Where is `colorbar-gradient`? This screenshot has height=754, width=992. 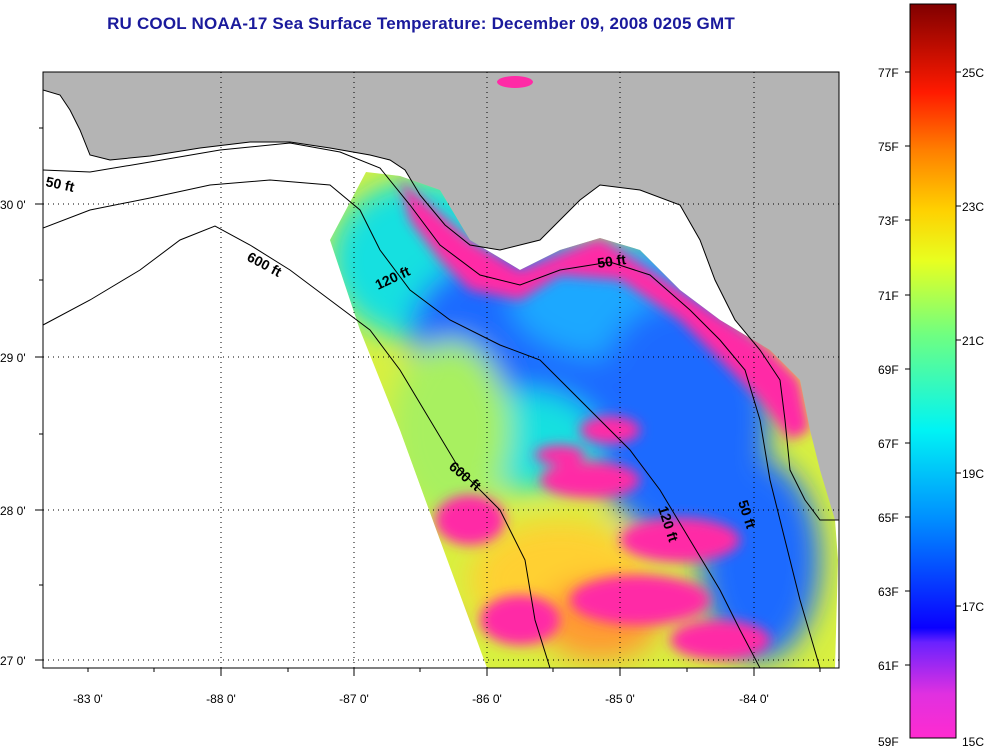
colorbar-gradient is located at coordinates (933, 371).